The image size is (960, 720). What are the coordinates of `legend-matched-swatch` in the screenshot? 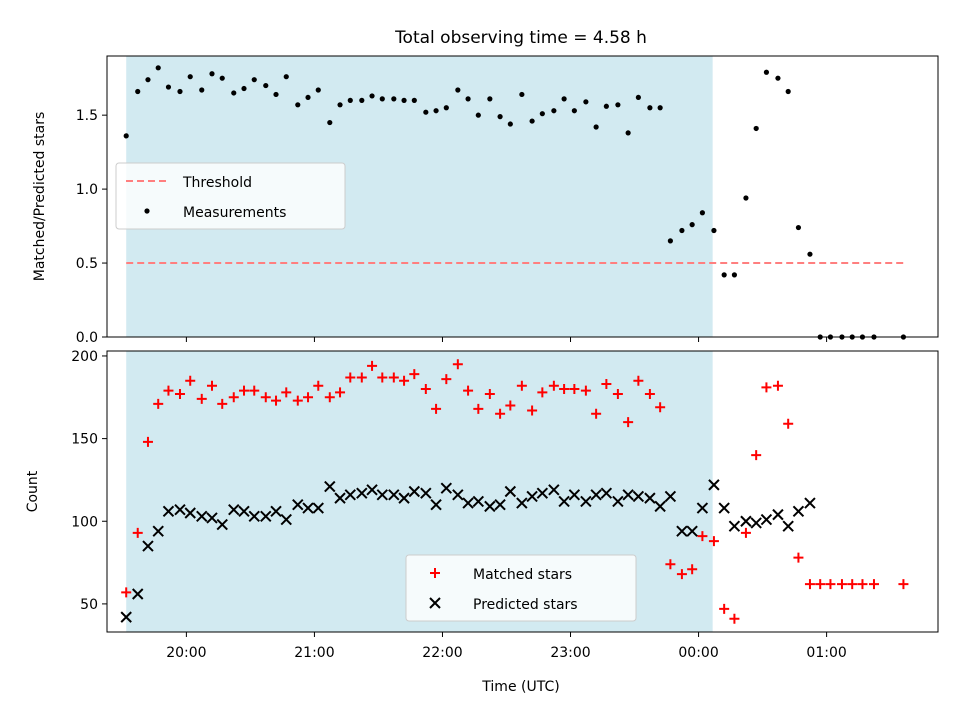 It's located at (435, 573).